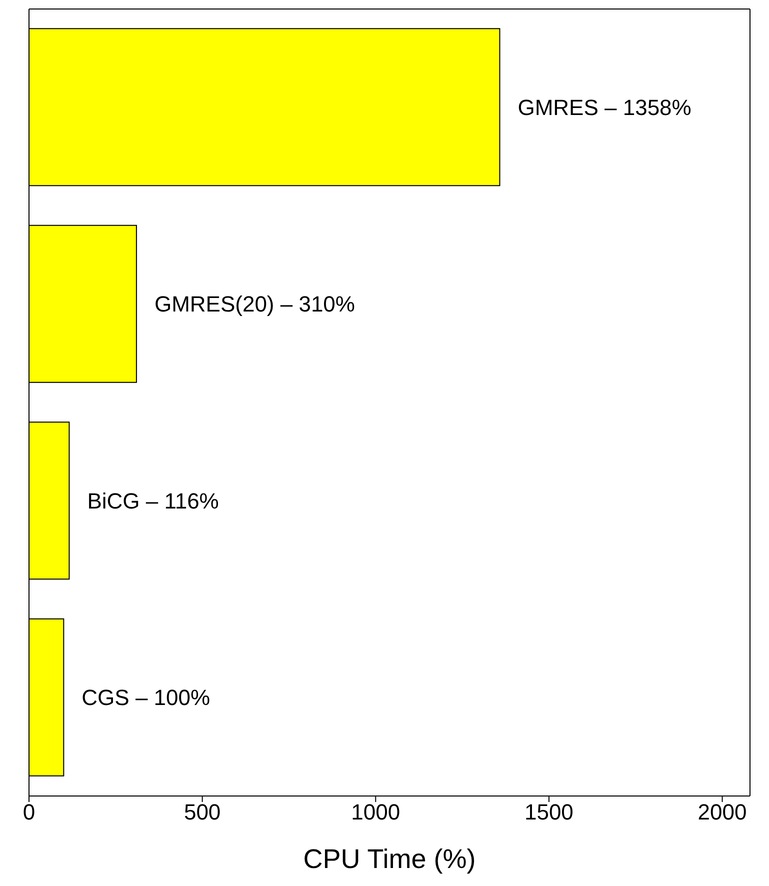  Describe the element at coordinates (605, 107) in the screenshot. I see `annotation: GMRES – 1358%` at that location.